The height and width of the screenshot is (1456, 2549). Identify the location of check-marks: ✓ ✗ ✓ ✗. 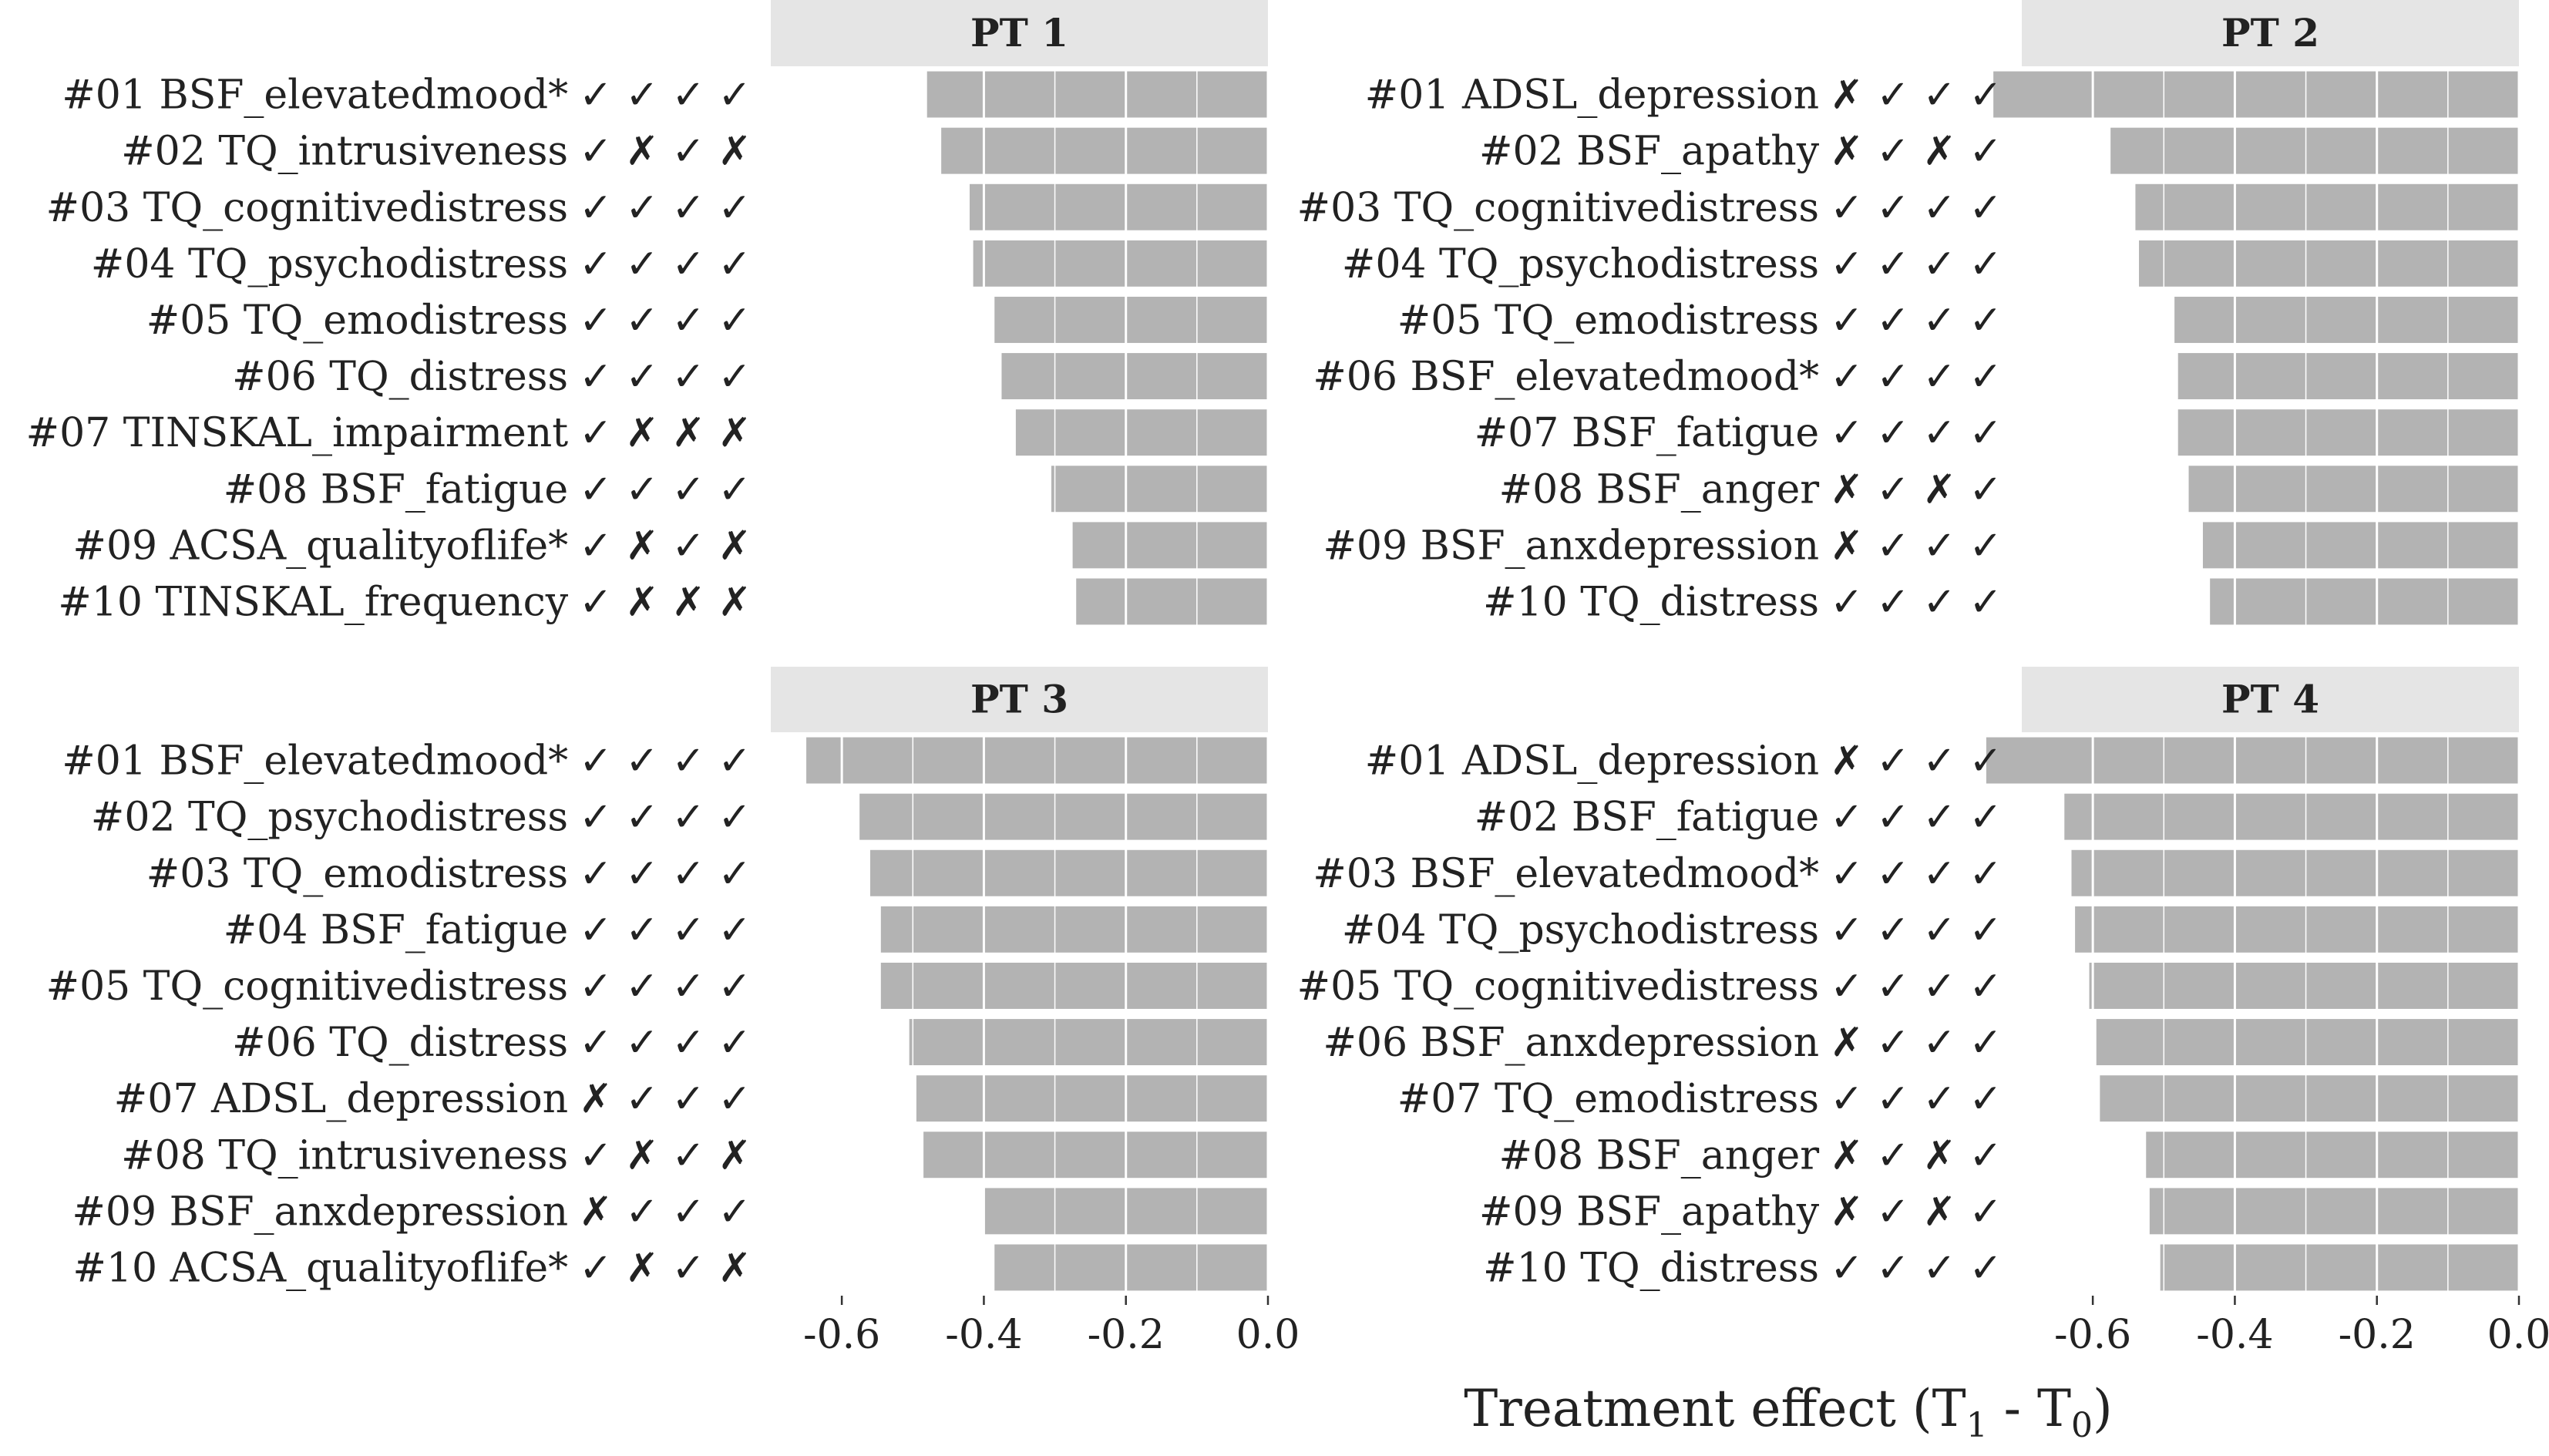
(665, 546).